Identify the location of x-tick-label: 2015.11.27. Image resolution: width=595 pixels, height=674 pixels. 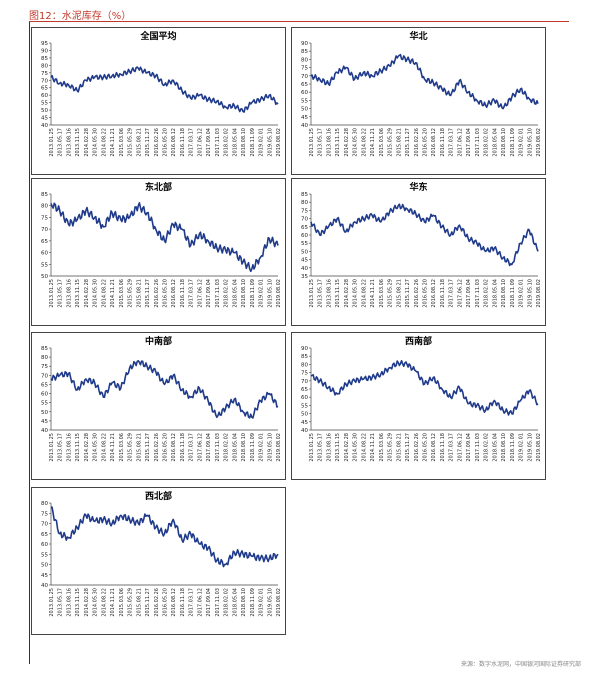
(408, 142).